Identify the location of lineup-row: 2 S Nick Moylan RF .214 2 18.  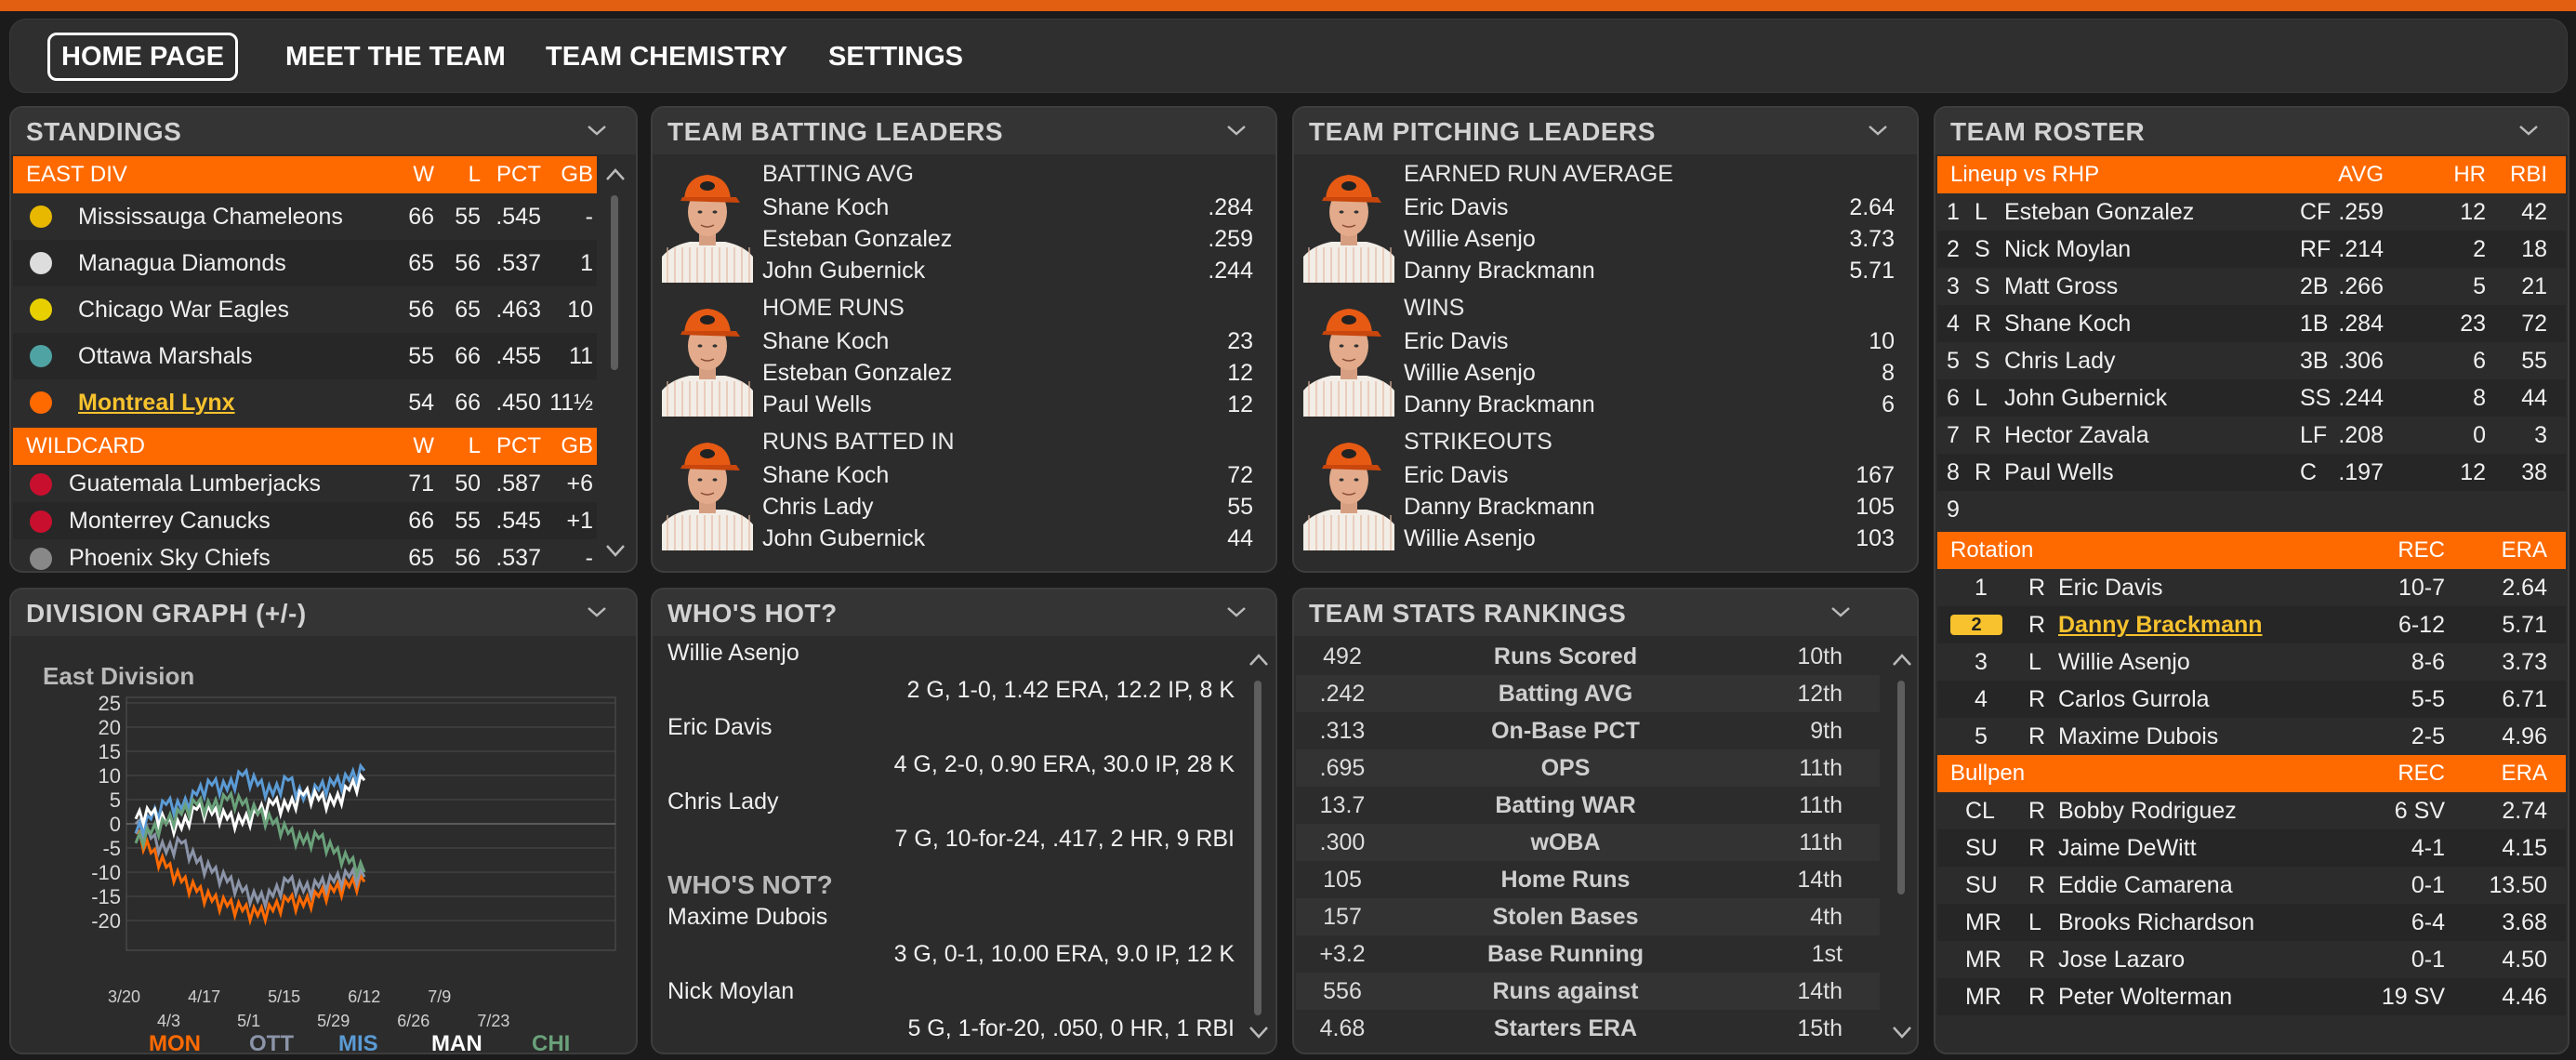
(2251, 249).